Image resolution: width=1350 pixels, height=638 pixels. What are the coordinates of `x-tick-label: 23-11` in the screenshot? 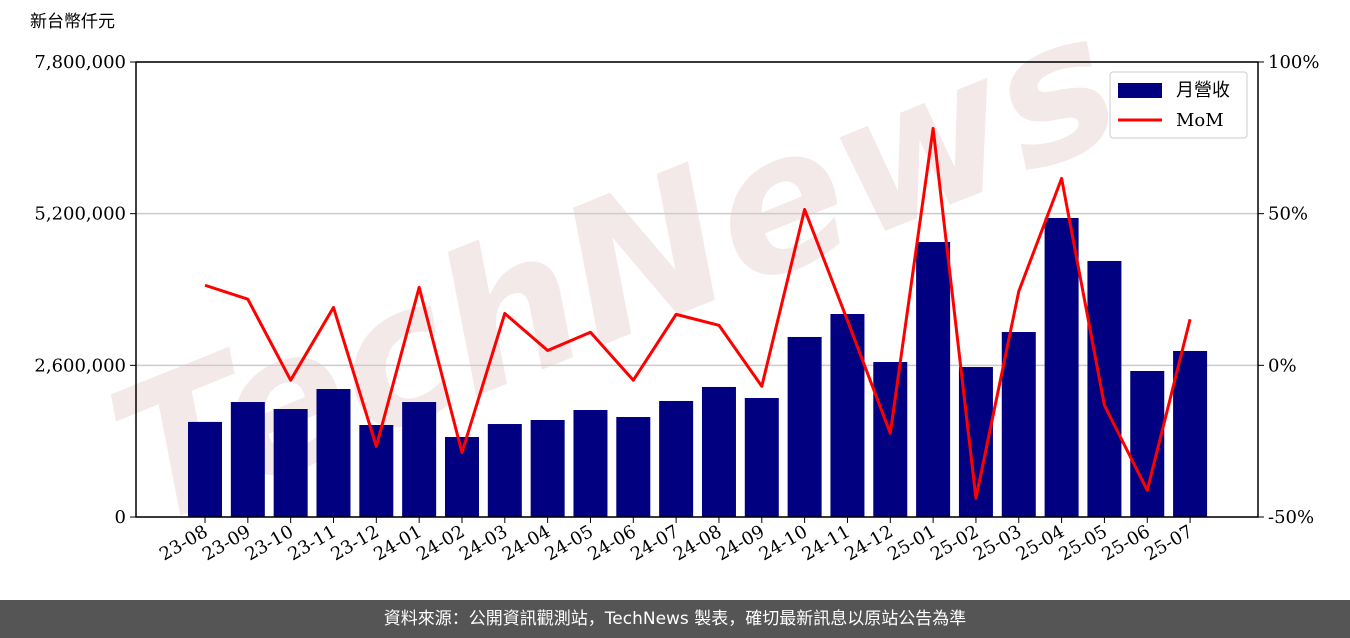 It's located at (312, 543).